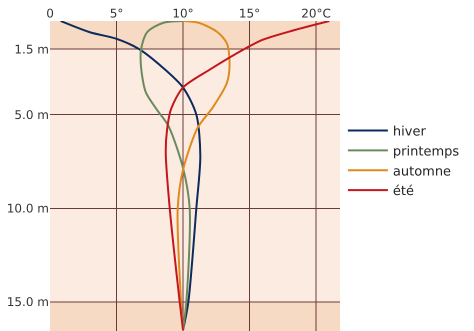  I want to click on x-tick-label: 10°, so click(183, 13).